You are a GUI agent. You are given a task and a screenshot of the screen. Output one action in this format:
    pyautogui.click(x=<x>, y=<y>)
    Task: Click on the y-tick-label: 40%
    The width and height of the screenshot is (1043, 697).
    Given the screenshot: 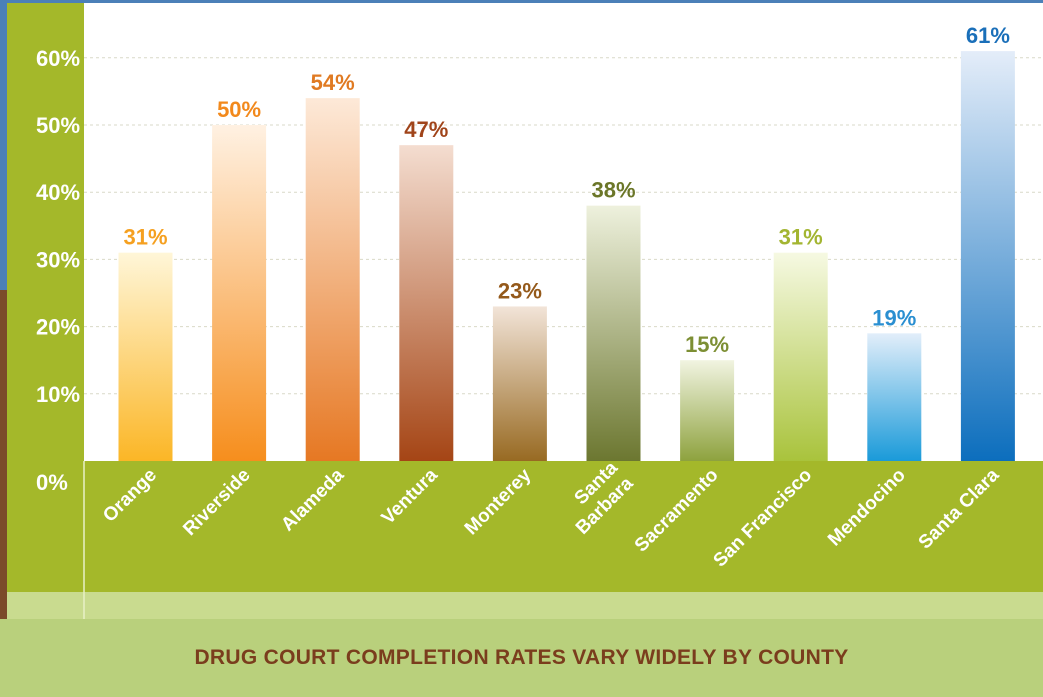 What is the action you would take?
    pyautogui.click(x=58, y=192)
    